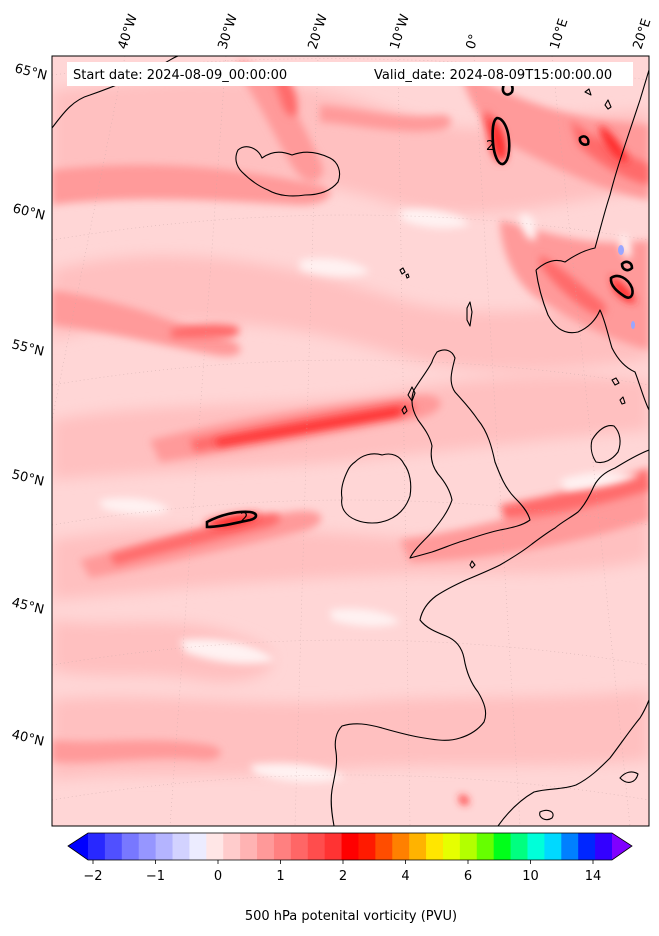 The width and height of the screenshot is (659, 936). Describe the element at coordinates (128, 31) in the screenshot. I see `lon-label: 40°W` at that location.